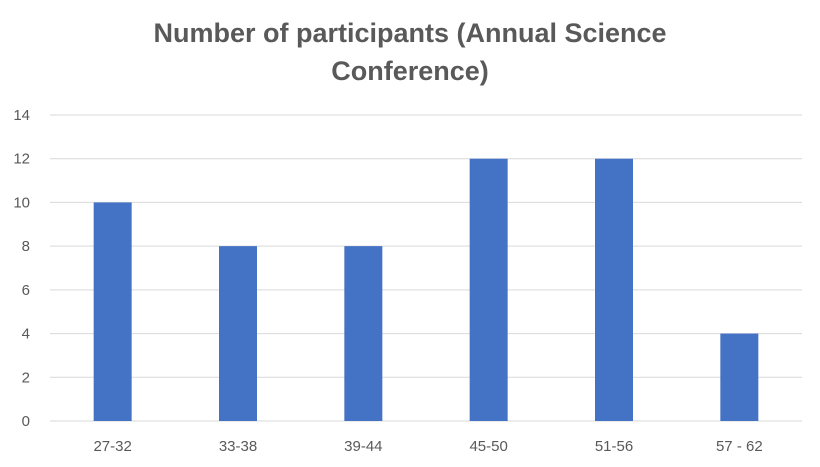  I want to click on y-tick-label: 12, so click(21, 159).